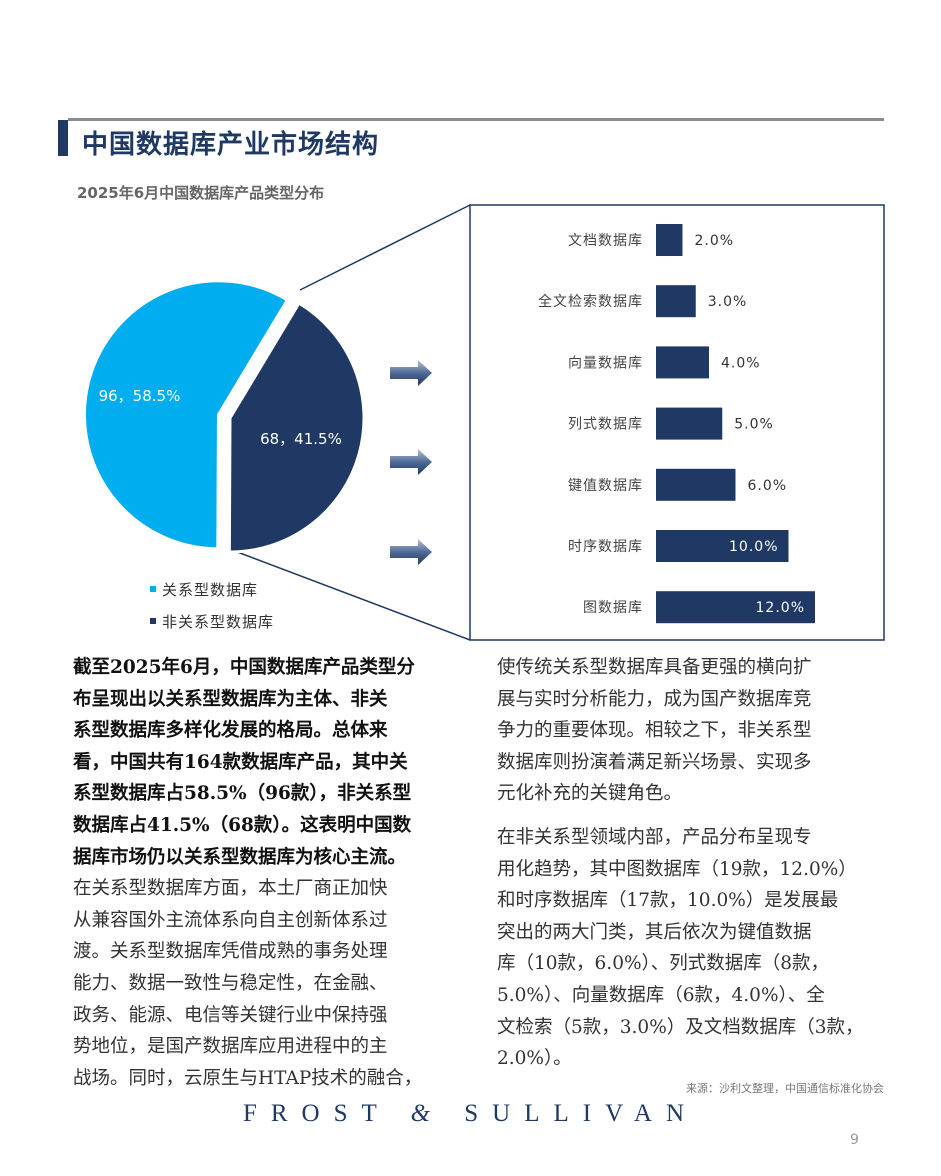 This screenshot has width=941, height=1176. Describe the element at coordinates (230, 699) in the screenshot. I see `text-line: 布呈现出以关系型数据库为主体、非关` at that location.